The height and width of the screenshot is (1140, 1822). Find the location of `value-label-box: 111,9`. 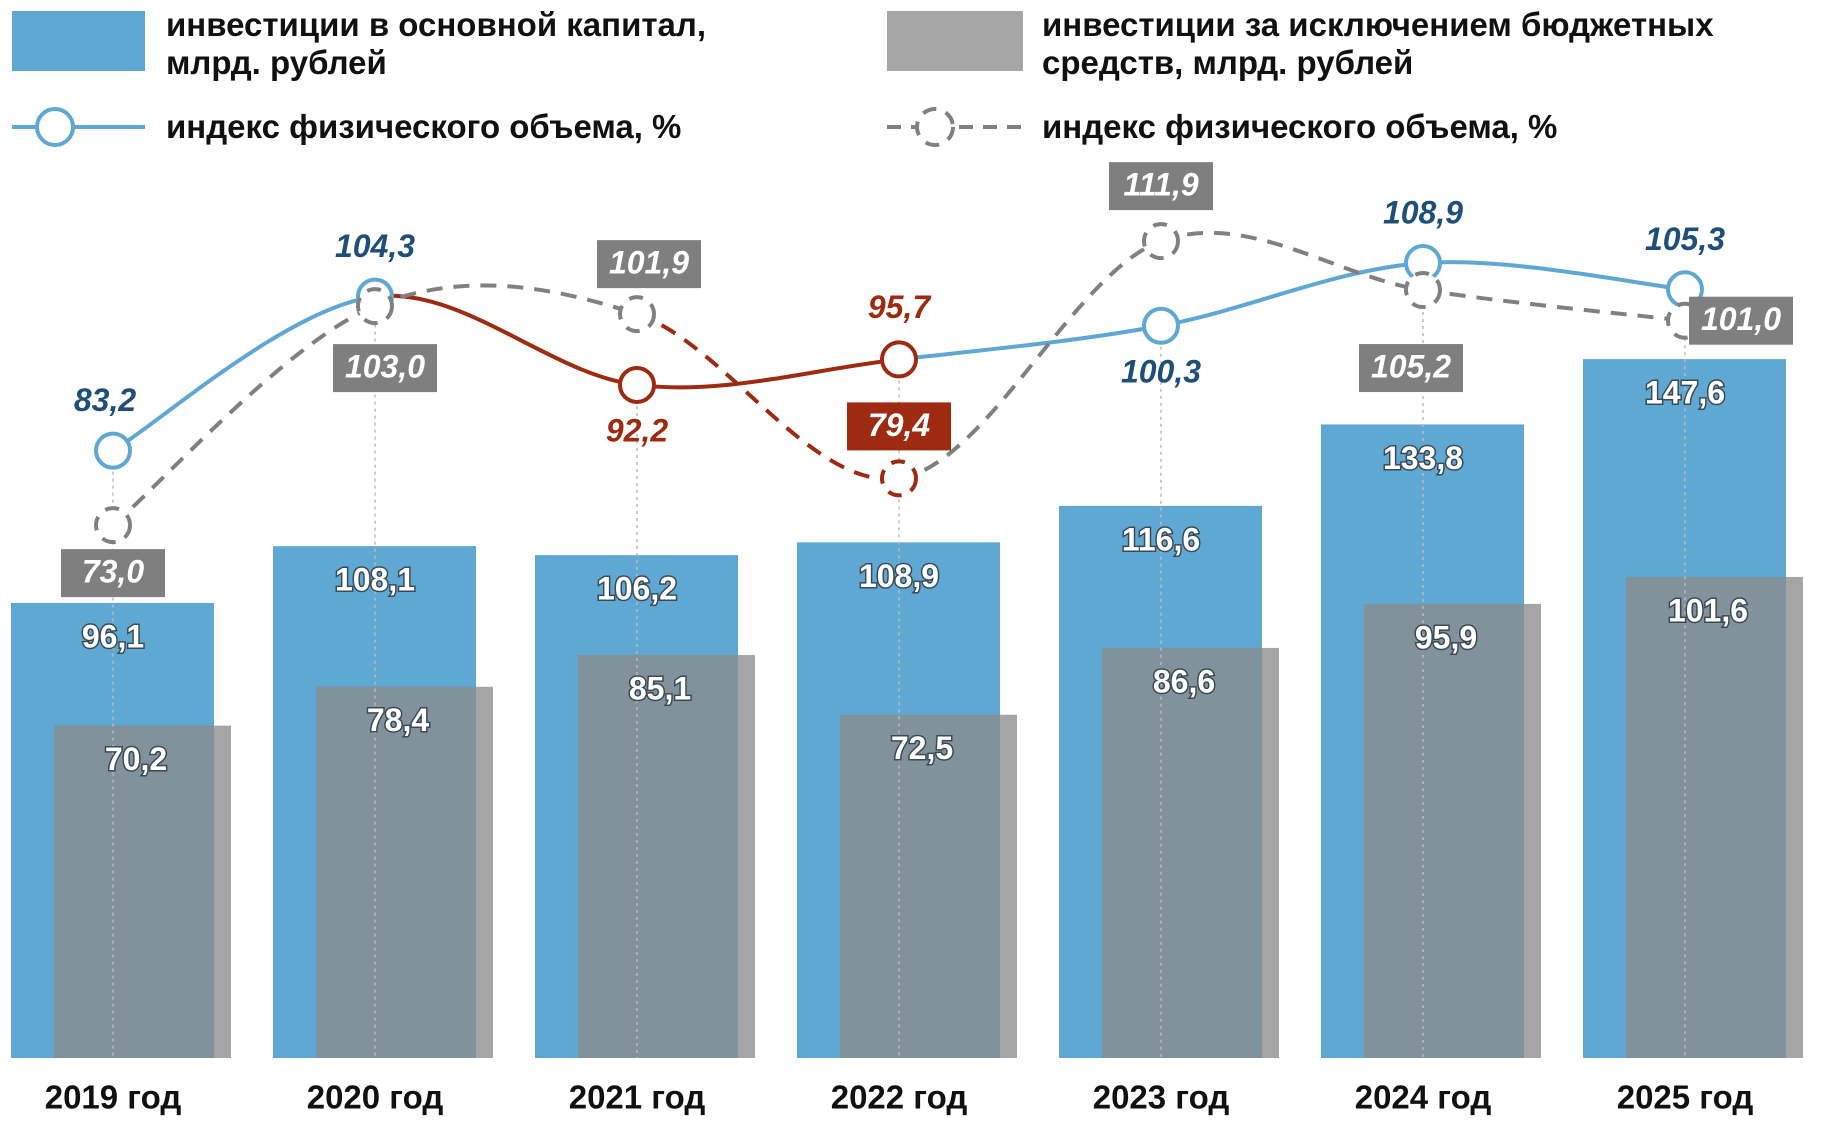

value-label-box: 111,9 is located at coordinates (1161, 186).